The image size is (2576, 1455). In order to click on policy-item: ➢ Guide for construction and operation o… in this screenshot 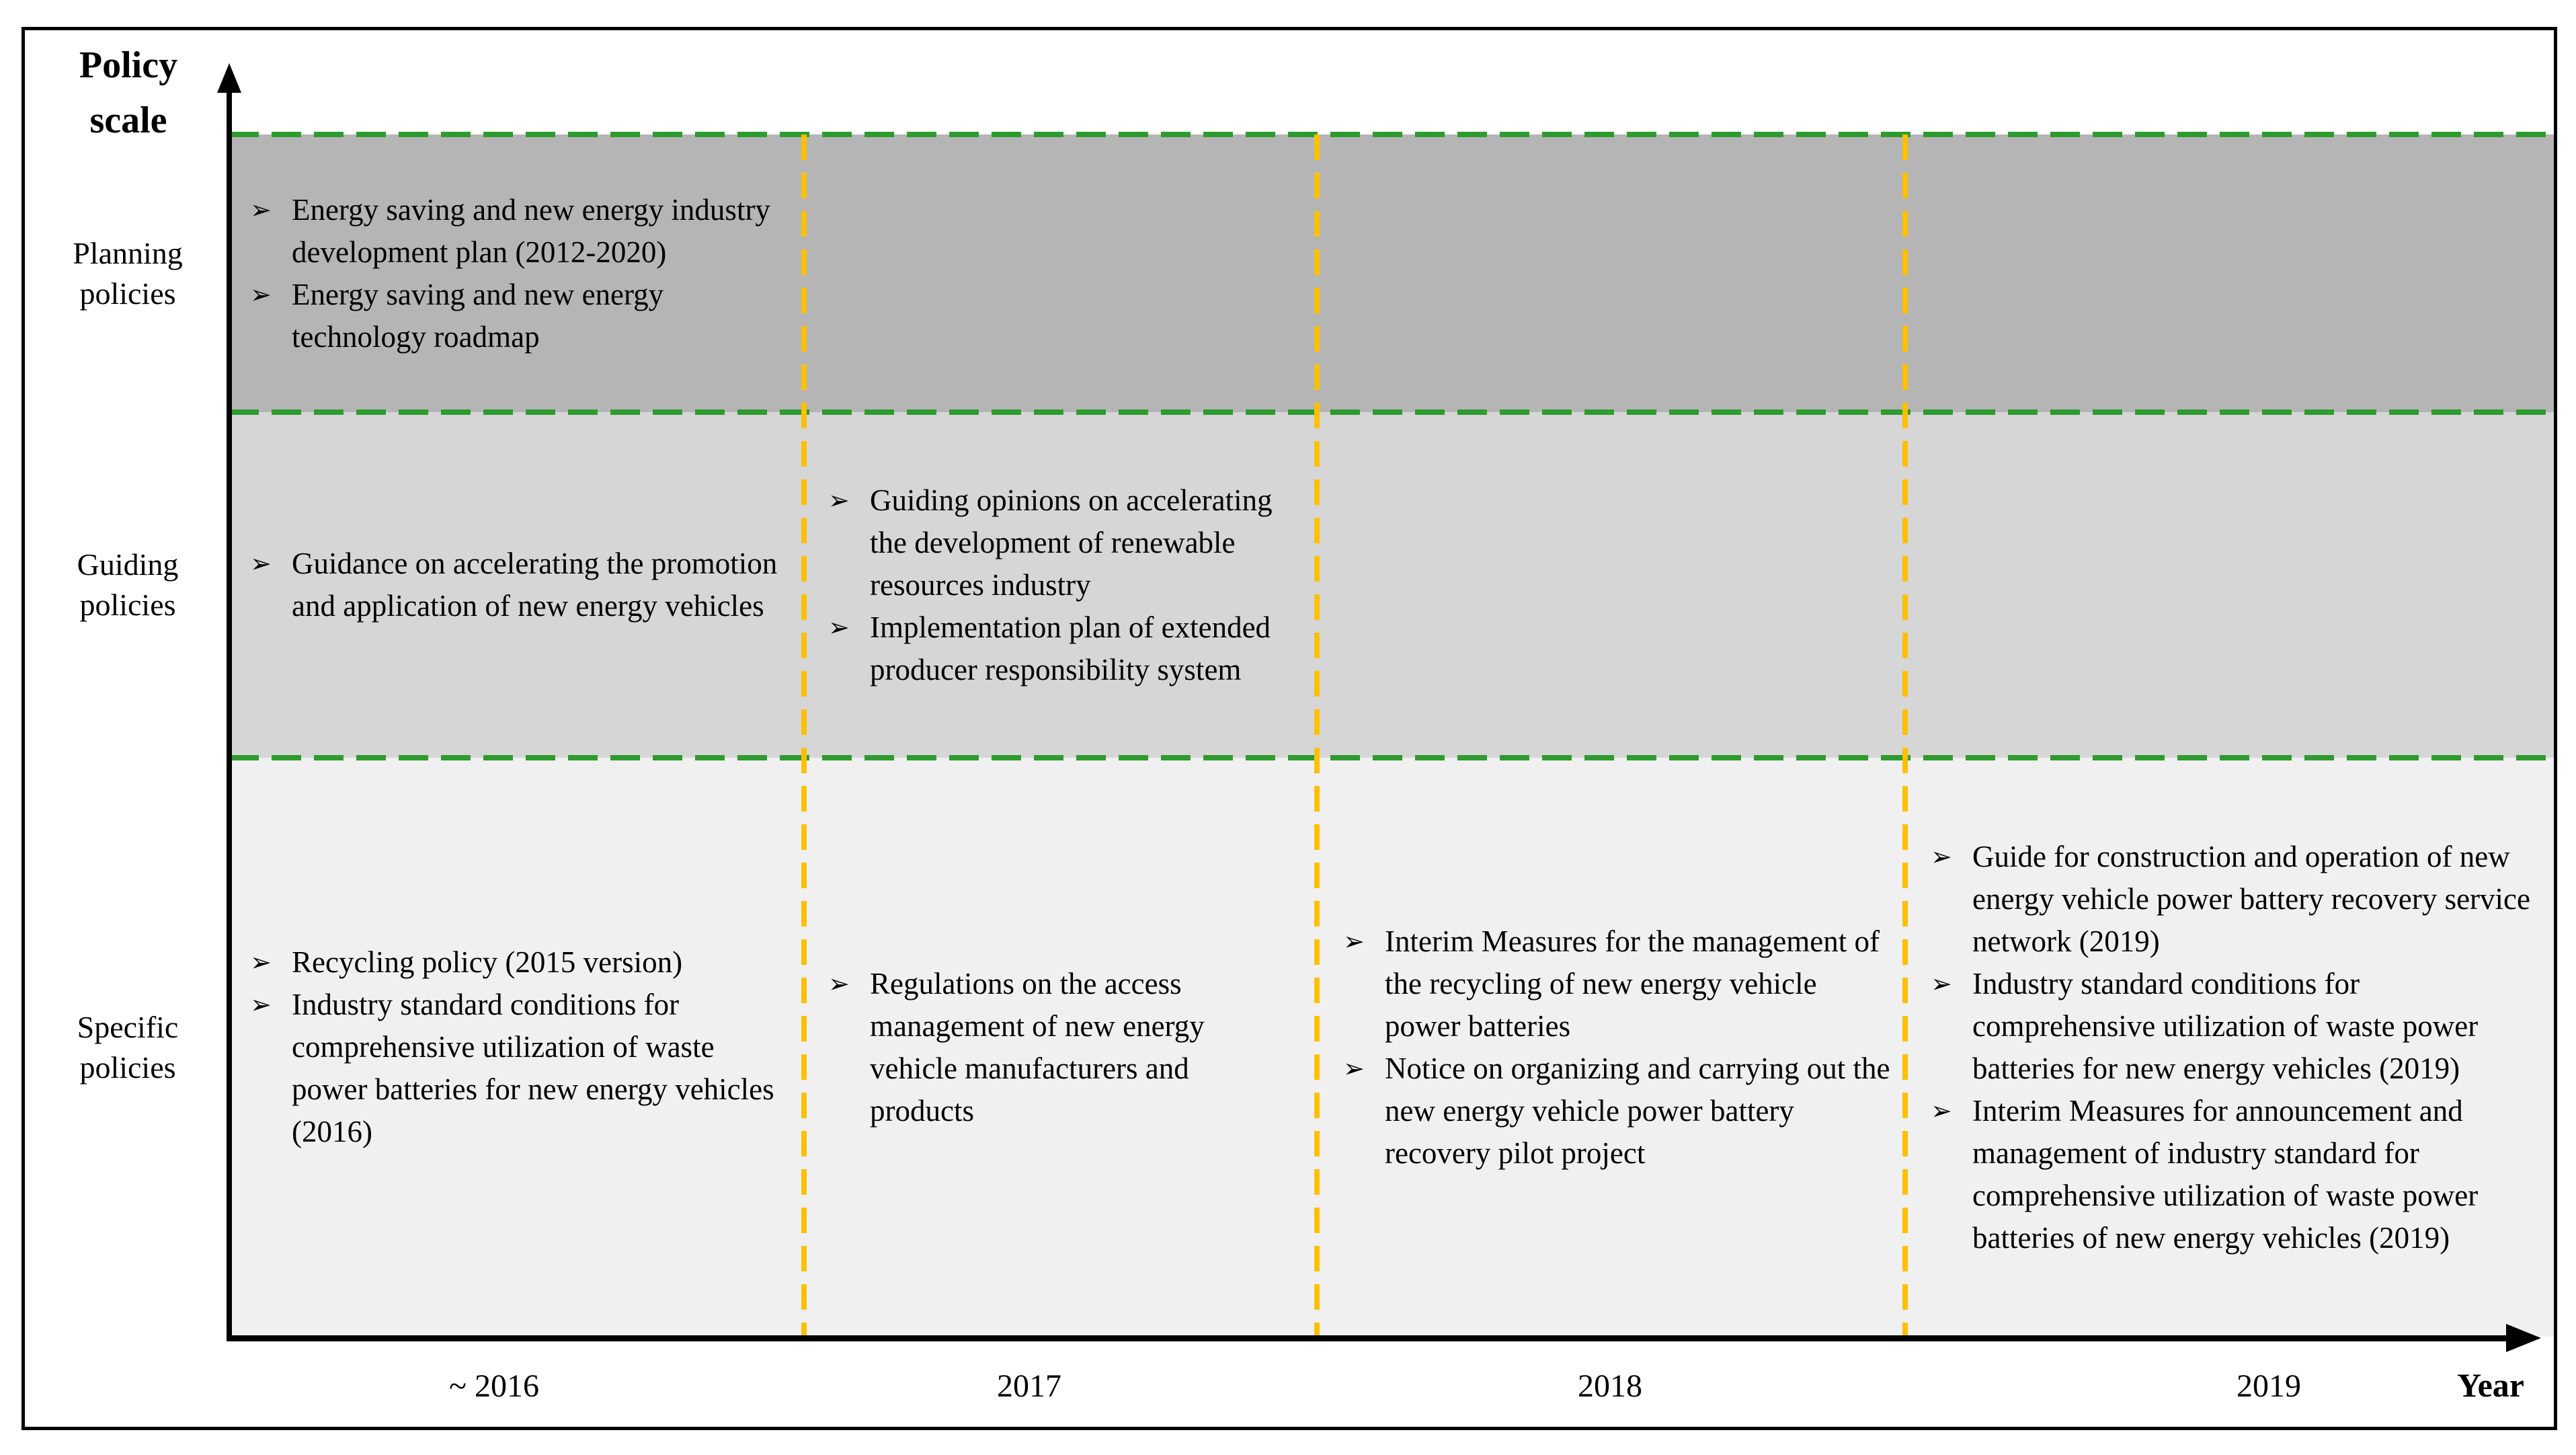, I will do `click(2237, 900)`.